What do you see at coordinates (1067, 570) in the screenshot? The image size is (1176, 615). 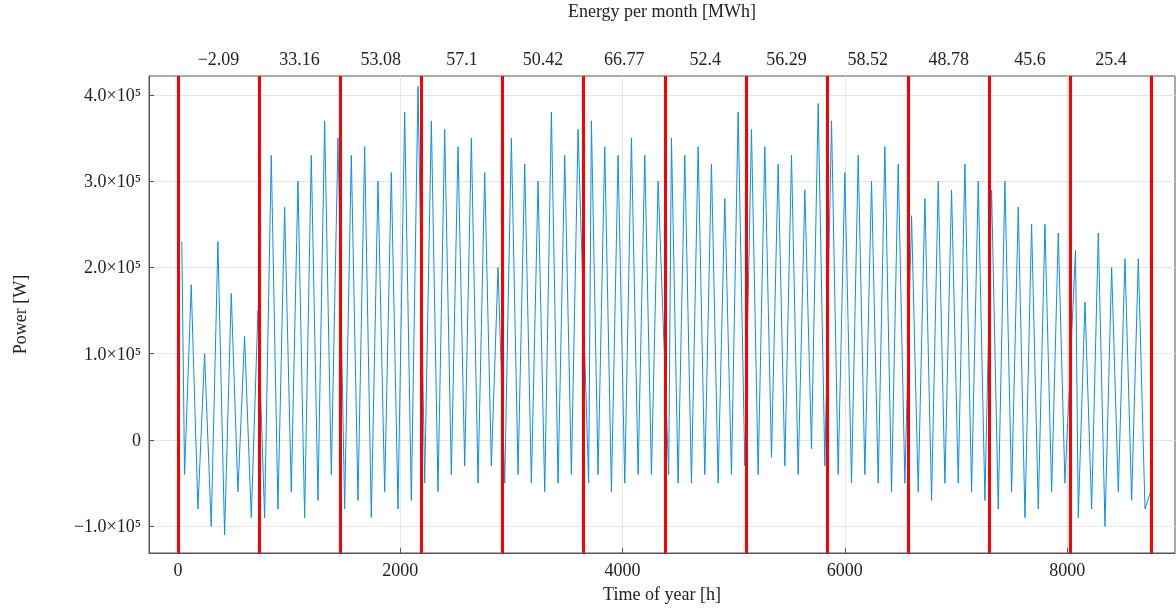 I see `x-tick-label: 8000` at bounding box center [1067, 570].